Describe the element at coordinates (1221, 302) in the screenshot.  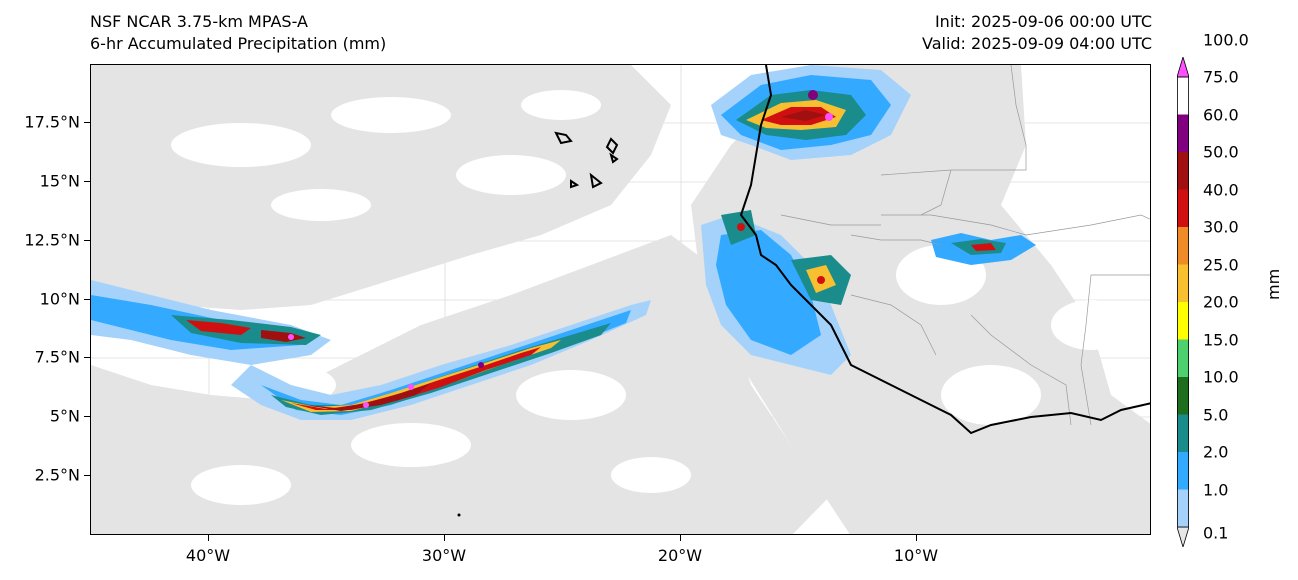
I see `colorbar-tick-label: 20.0` at that location.